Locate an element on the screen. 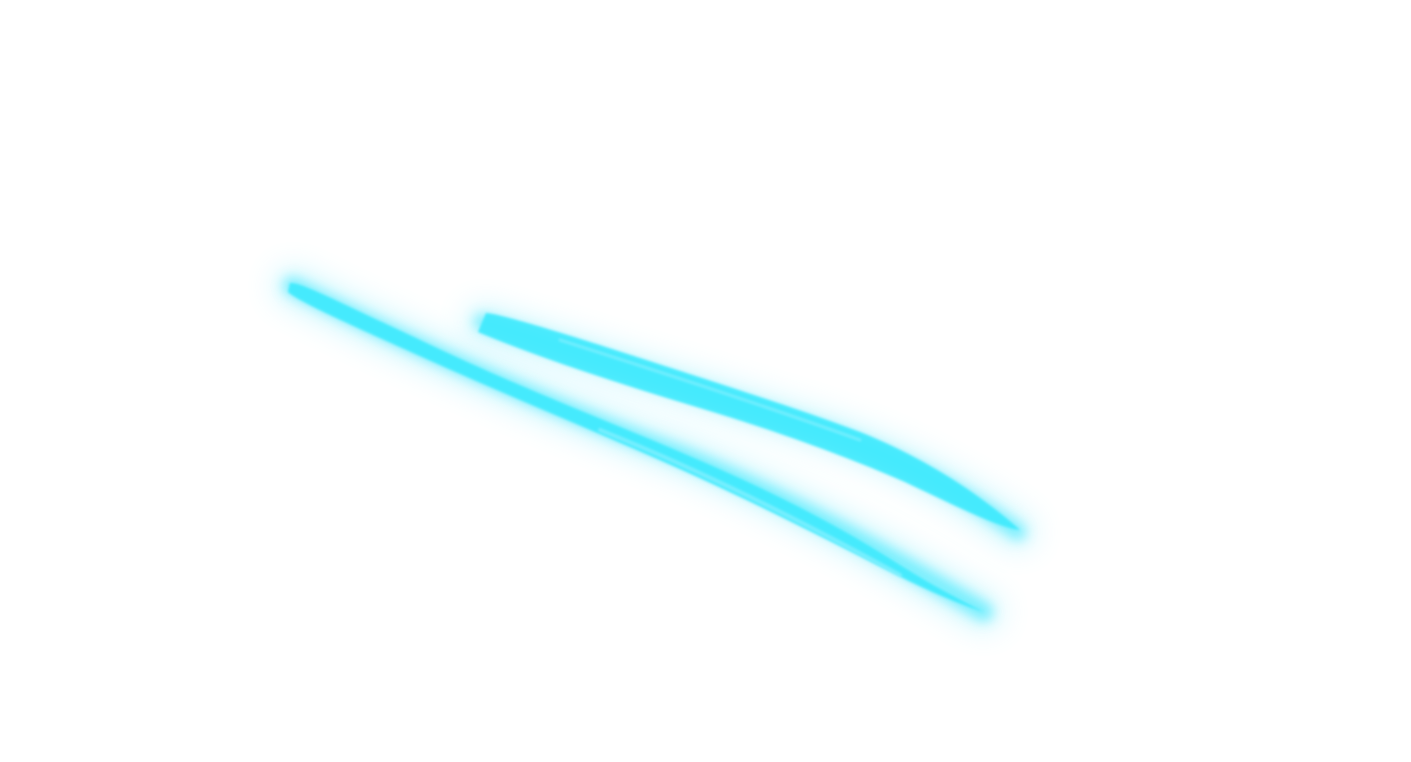  brush-stroke-upper is located at coordinates (750, 427).